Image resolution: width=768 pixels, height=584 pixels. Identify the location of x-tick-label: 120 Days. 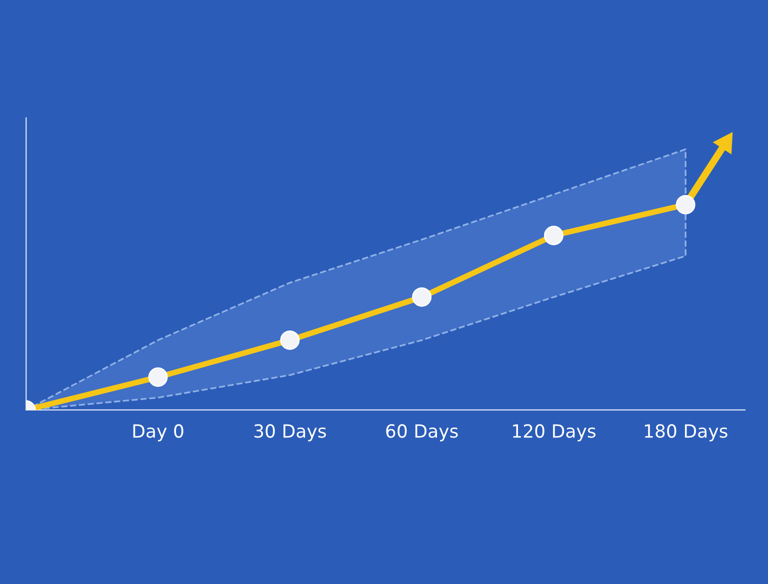
(554, 433).